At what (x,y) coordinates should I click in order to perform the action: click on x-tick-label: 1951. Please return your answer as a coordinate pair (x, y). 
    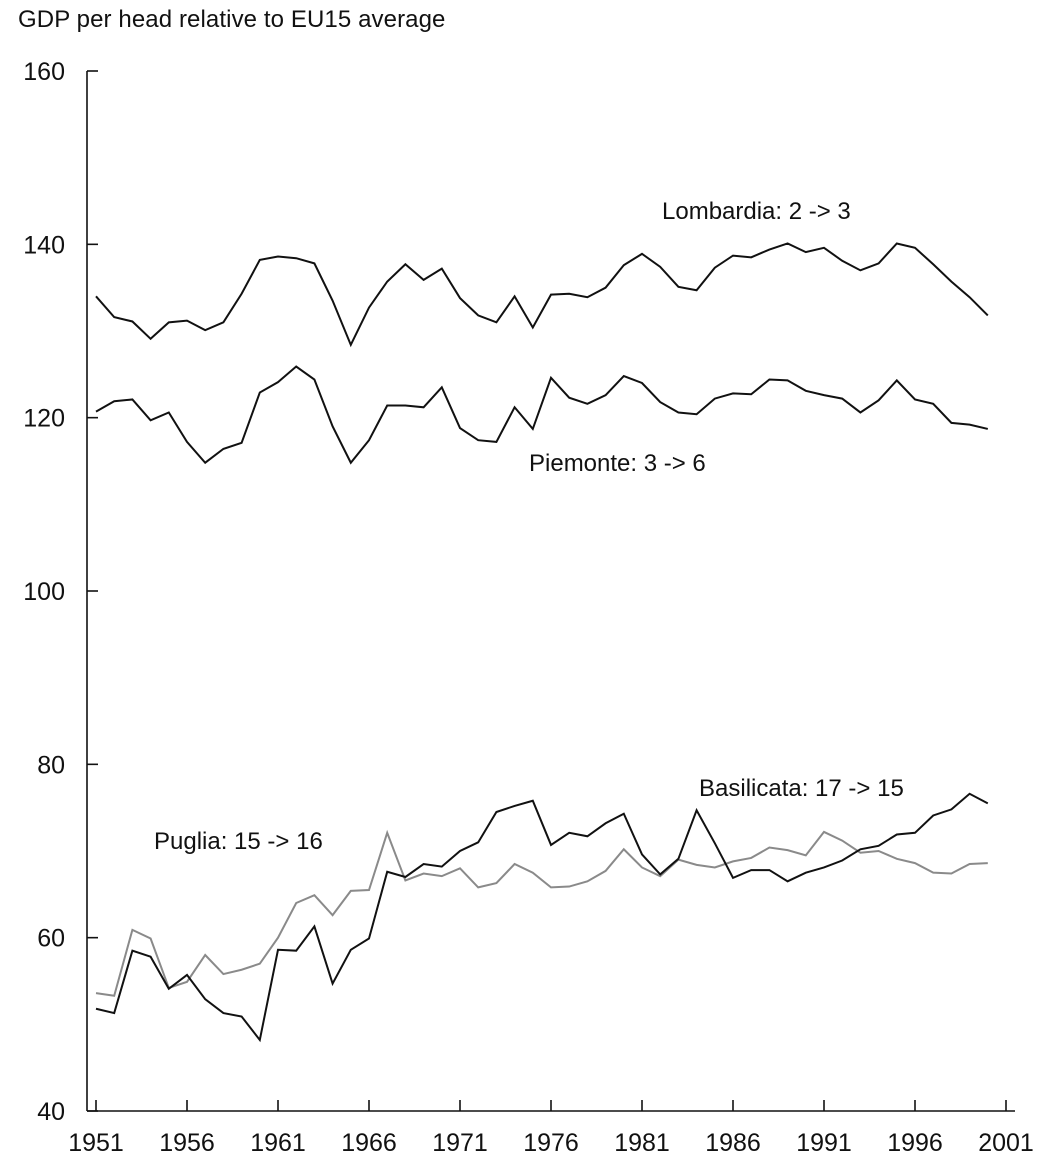
    Looking at the image, I should click on (96, 1143).